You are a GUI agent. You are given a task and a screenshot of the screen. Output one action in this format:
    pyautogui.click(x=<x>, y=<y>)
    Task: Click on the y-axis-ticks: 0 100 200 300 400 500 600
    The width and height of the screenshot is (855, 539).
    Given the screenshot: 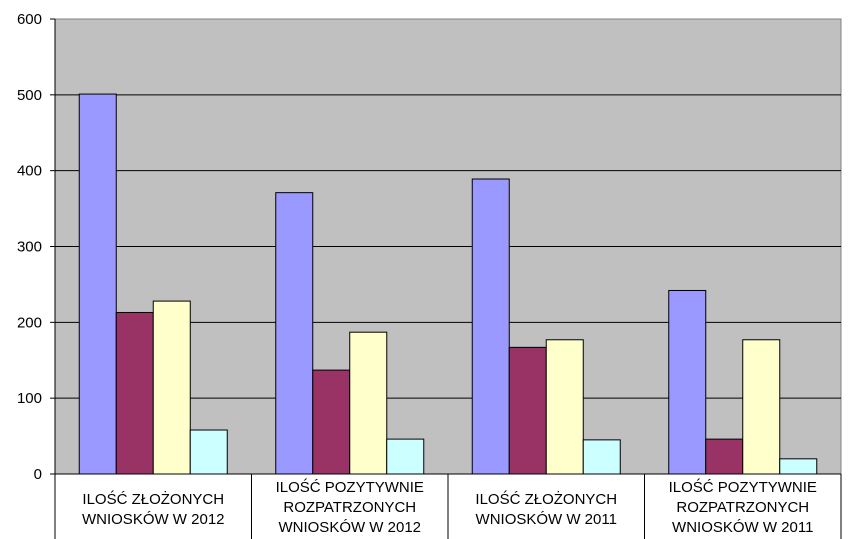 What is the action you would take?
    pyautogui.click(x=36, y=247)
    